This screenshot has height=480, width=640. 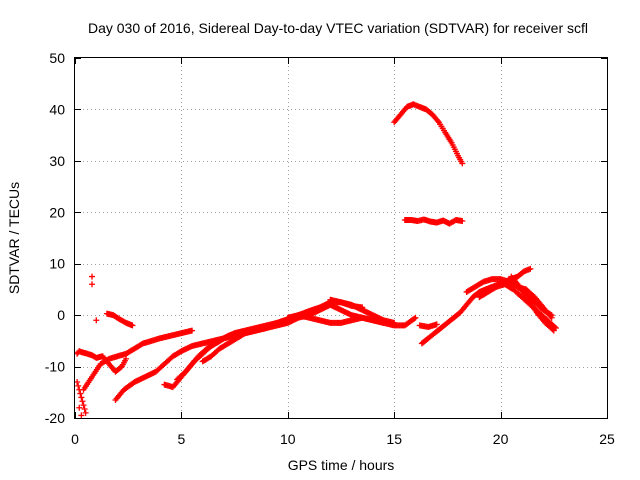 What do you see at coordinates (288, 439) in the screenshot?
I see `x-tick-label: 10` at bounding box center [288, 439].